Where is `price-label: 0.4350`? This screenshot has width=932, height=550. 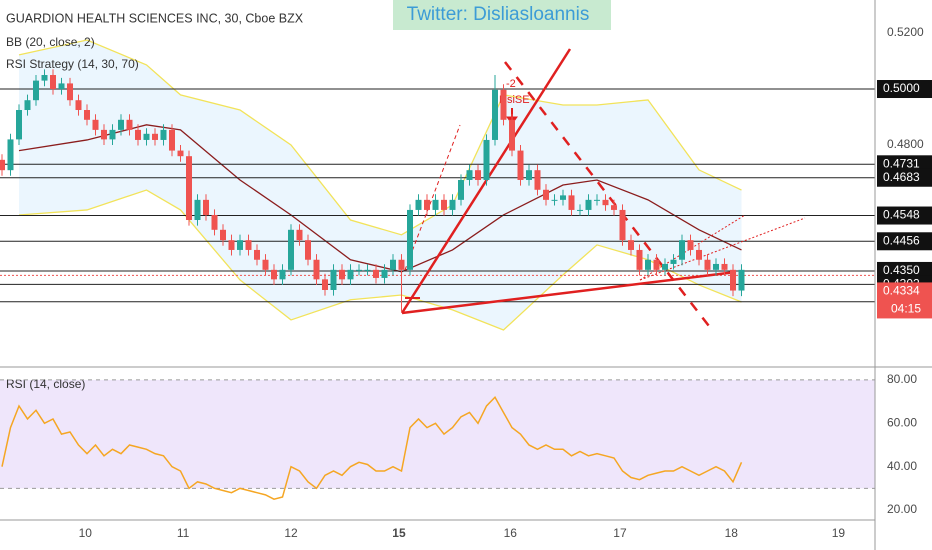 price-label: 0.4350 is located at coordinates (901, 270).